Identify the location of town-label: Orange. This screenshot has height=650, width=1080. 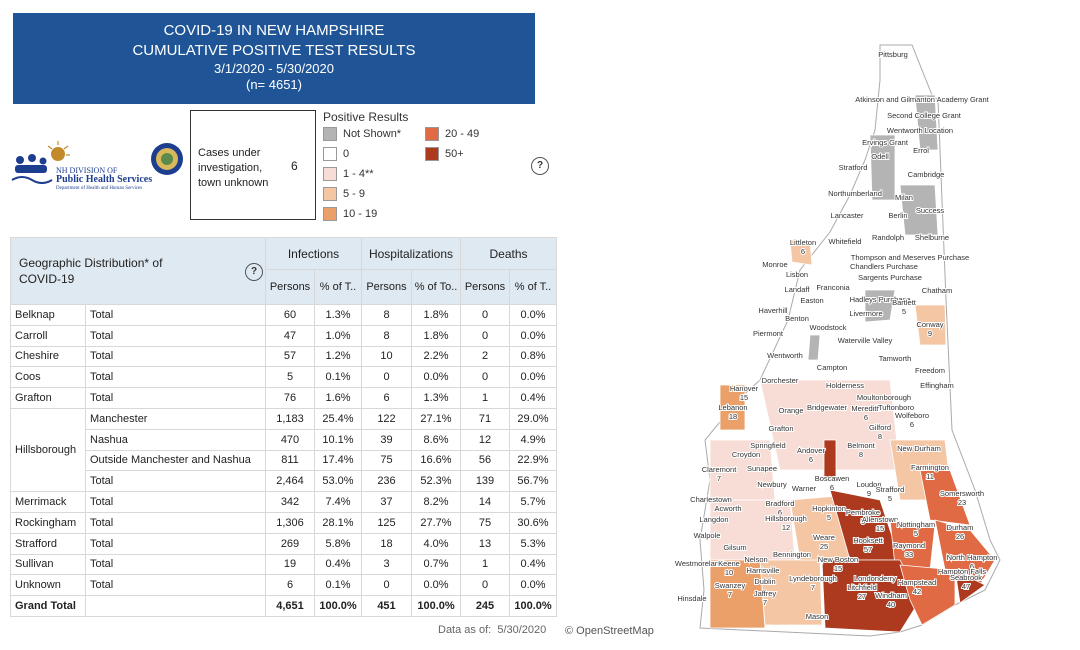
(790, 410).